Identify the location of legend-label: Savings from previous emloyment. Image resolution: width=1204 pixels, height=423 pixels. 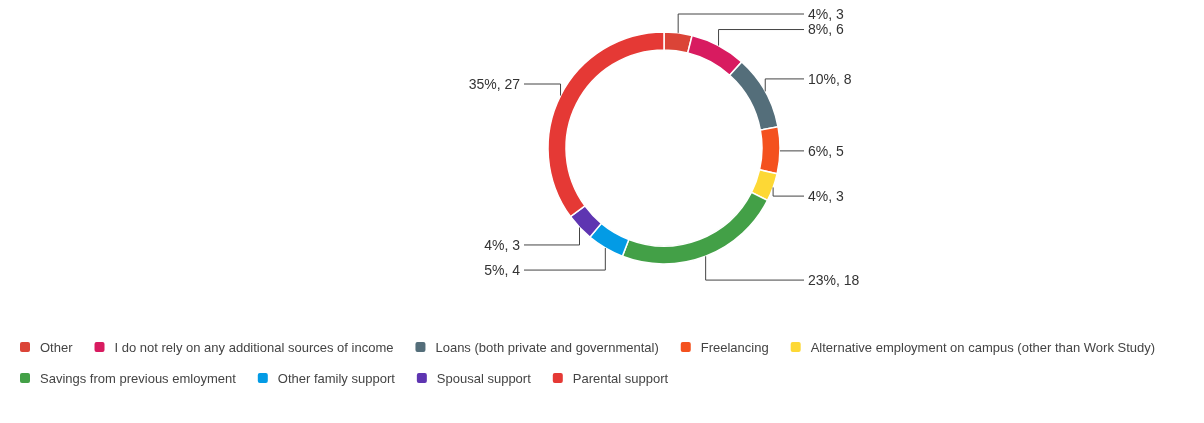
(138, 378).